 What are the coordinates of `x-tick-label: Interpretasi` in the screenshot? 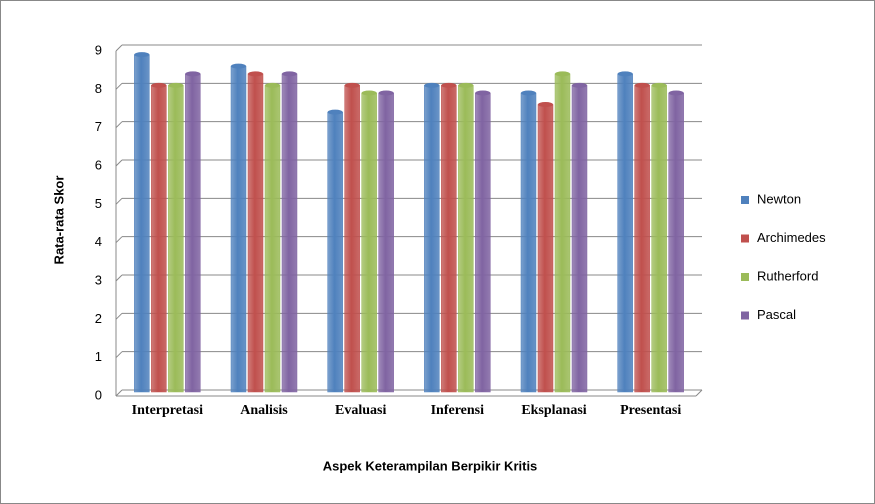 It's located at (167, 410).